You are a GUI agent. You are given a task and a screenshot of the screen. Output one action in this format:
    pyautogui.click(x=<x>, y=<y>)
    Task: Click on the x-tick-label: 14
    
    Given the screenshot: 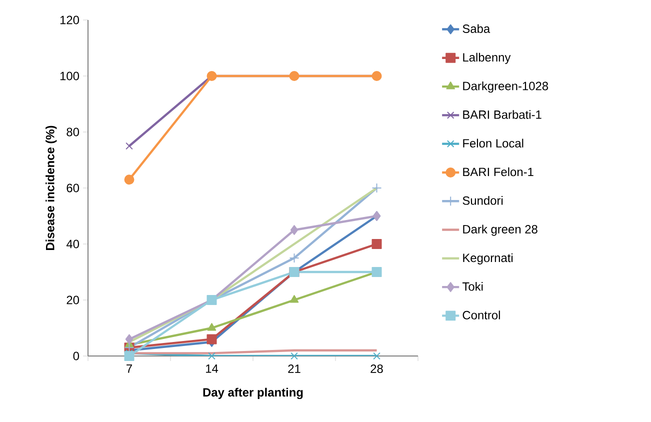 What is the action you would take?
    pyautogui.click(x=212, y=368)
    